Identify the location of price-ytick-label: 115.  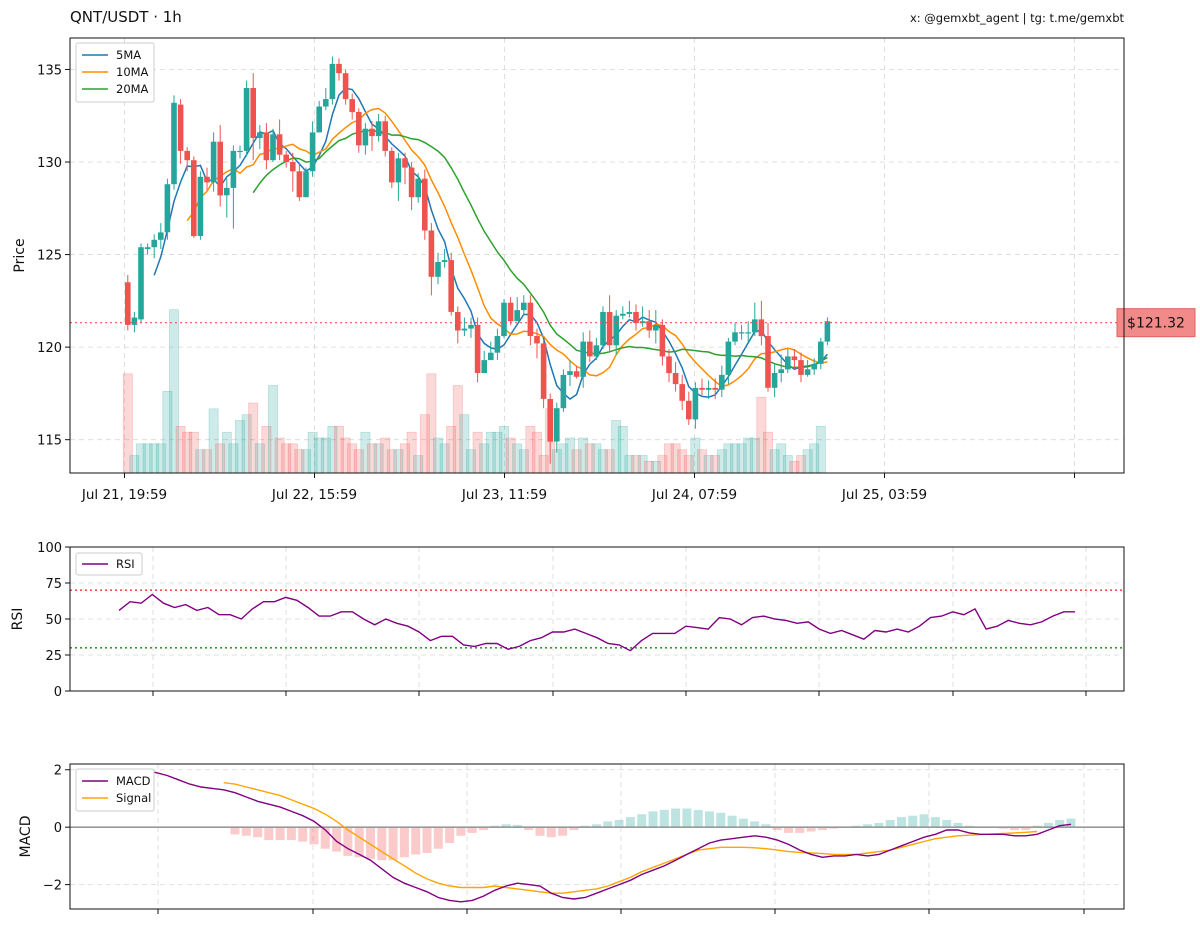
(49, 441).